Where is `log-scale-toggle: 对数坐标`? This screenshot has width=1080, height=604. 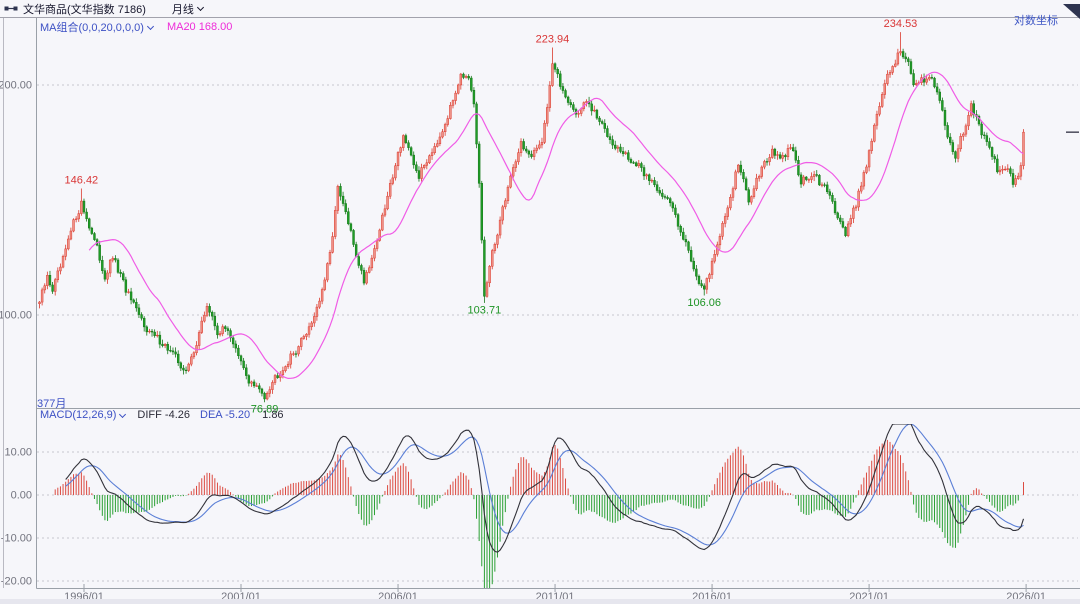 log-scale-toggle: 对数坐标 is located at coordinates (1036, 21).